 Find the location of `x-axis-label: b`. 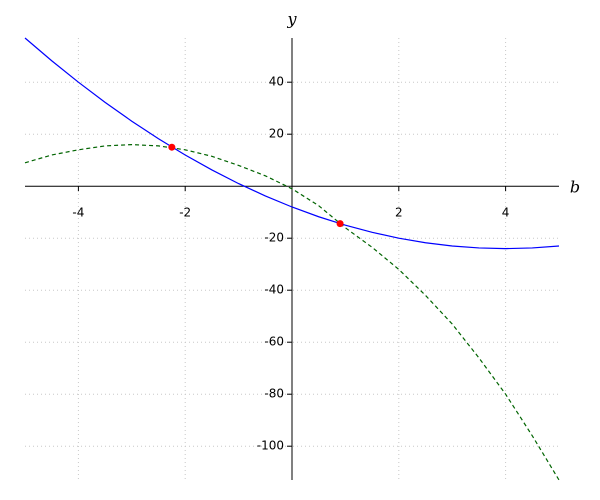

x-axis-label: b is located at coordinates (575, 187).